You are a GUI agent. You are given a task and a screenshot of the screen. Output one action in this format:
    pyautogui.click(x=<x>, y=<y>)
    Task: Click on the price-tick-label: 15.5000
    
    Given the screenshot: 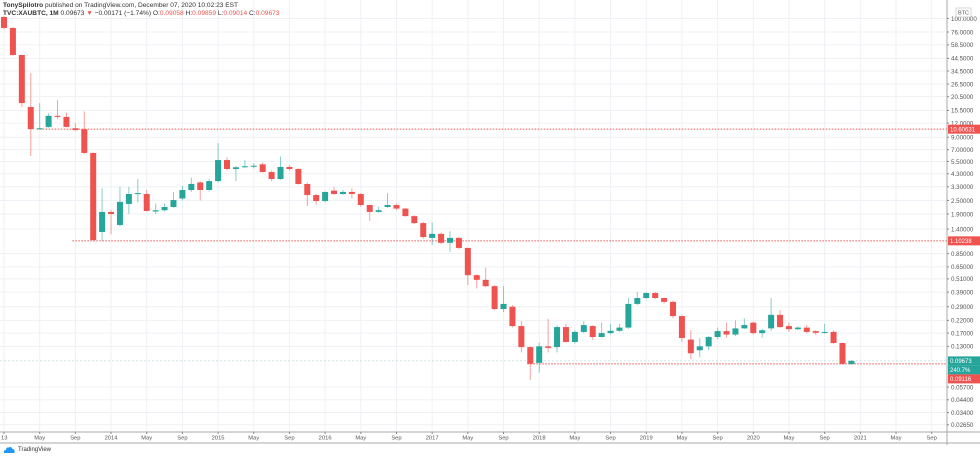 What is the action you would take?
    pyautogui.click(x=962, y=111)
    